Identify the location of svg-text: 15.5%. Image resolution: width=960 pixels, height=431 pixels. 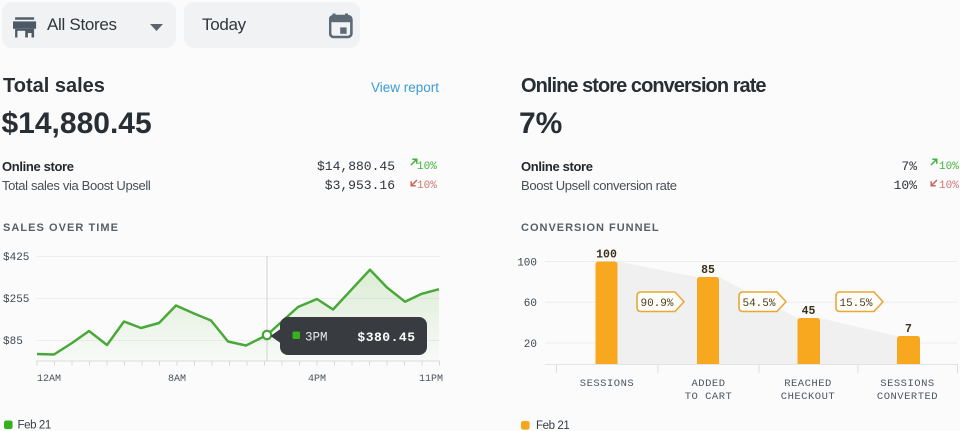
(855, 304).